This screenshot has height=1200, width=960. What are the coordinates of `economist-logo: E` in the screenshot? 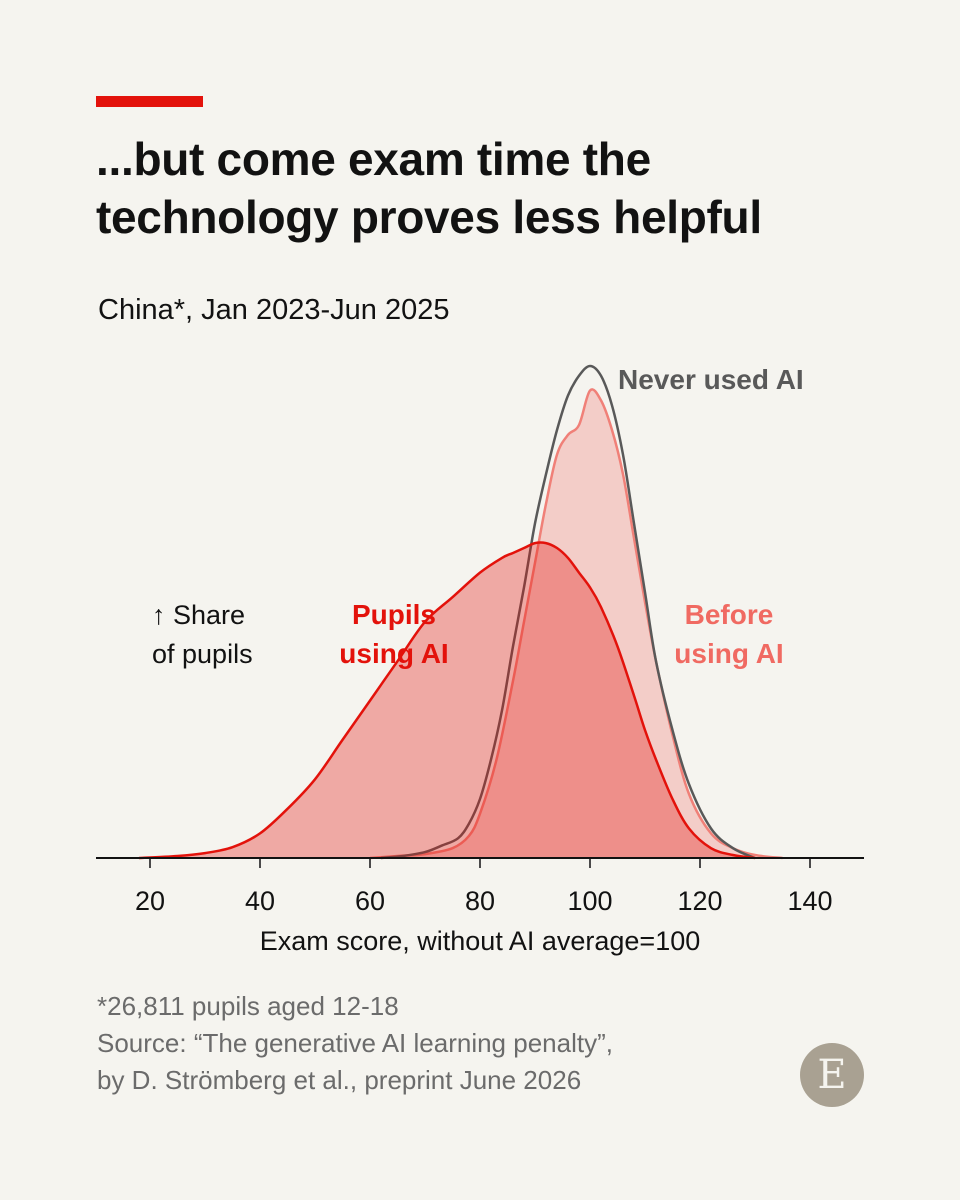 It's located at (832, 1075).